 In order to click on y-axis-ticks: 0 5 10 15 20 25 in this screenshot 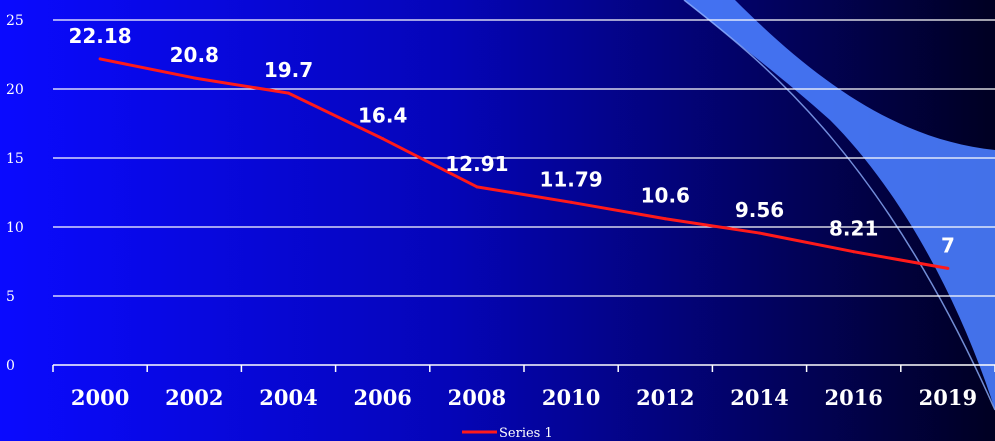, I will do `click(15, 193)`.